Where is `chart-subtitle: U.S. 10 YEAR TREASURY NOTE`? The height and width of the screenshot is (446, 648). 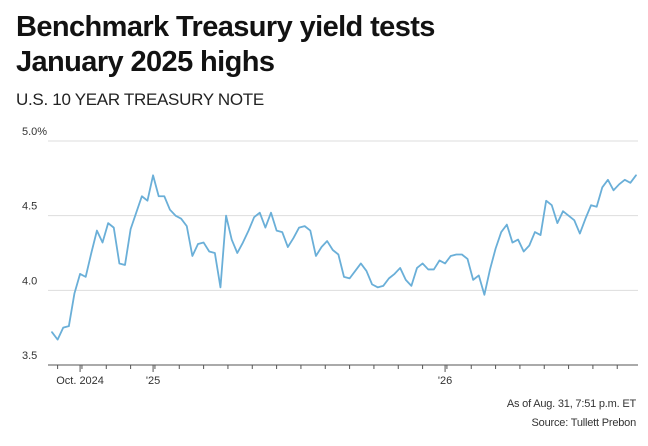
chart-subtitle: U.S. 10 YEAR TREASURY NOTE is located at coordinates (140, 99).